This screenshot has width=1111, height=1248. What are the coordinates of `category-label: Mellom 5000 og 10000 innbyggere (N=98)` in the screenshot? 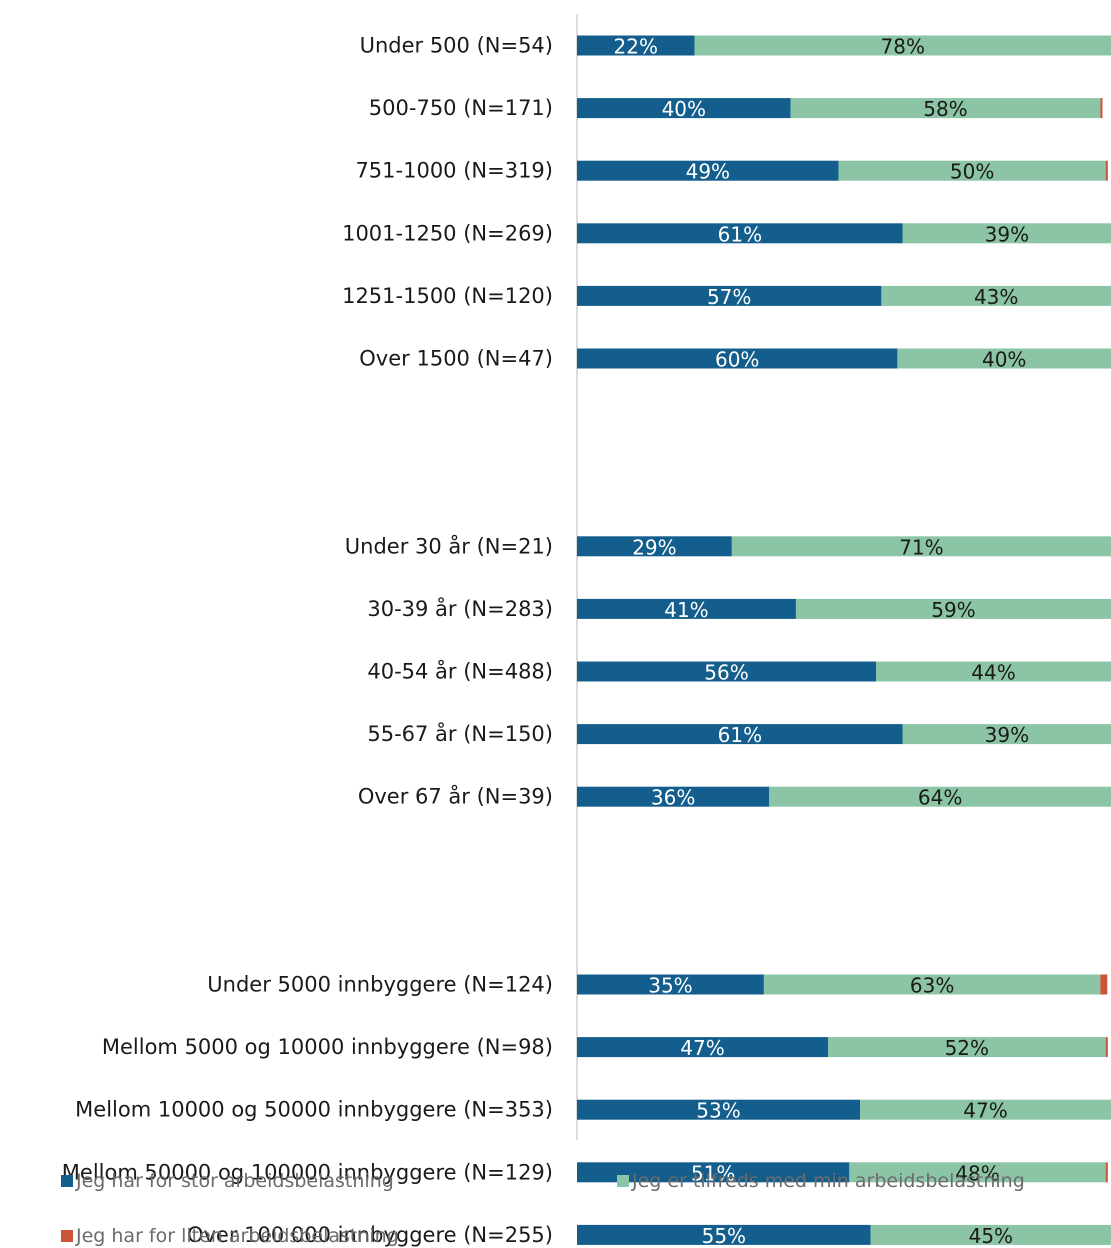 It's located at (327, 1047).